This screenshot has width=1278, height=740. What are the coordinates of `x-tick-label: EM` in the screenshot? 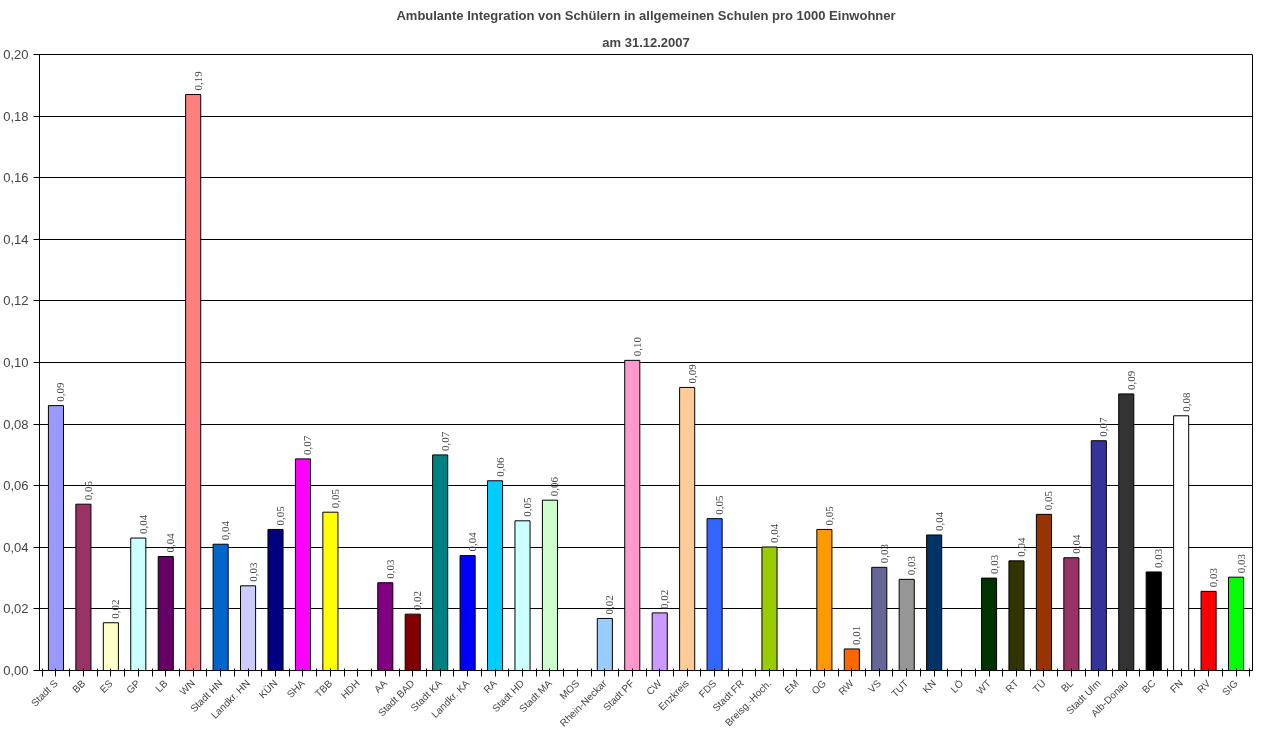 It's located at (791, 686).